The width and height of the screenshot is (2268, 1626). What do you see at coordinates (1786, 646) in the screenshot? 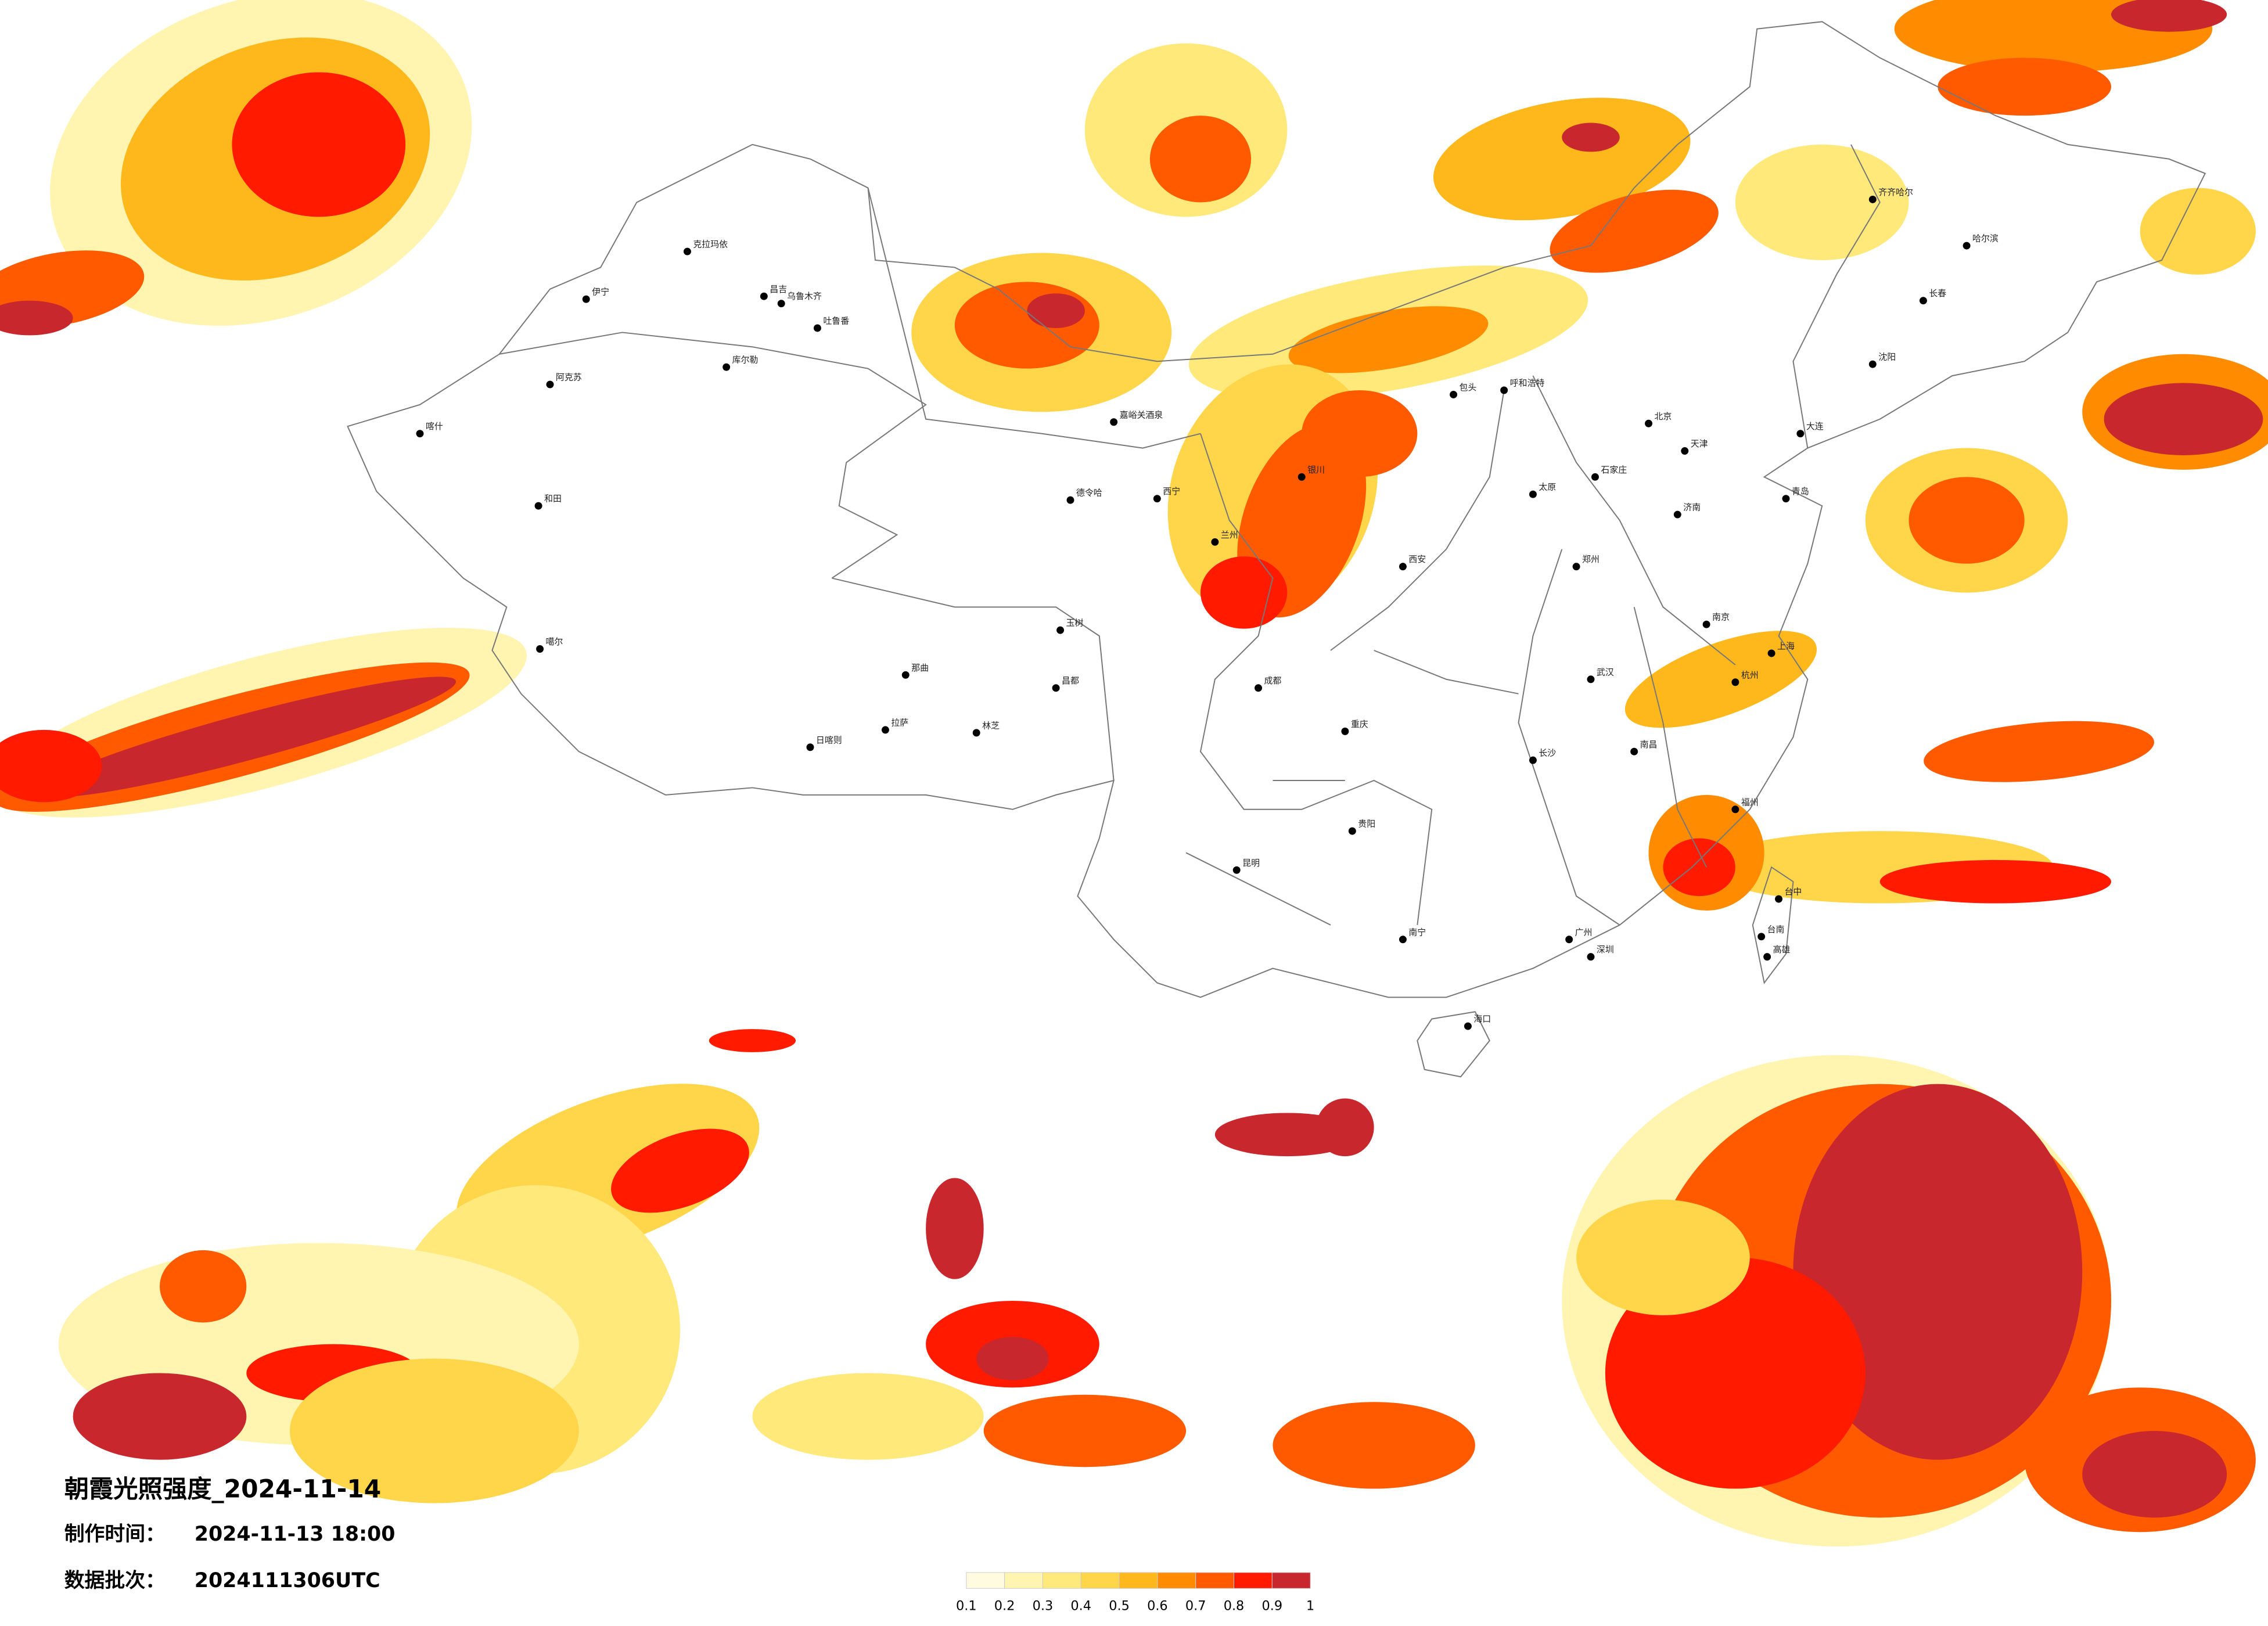
I see `city-label: 上海` at bounding box center [1786, 646].